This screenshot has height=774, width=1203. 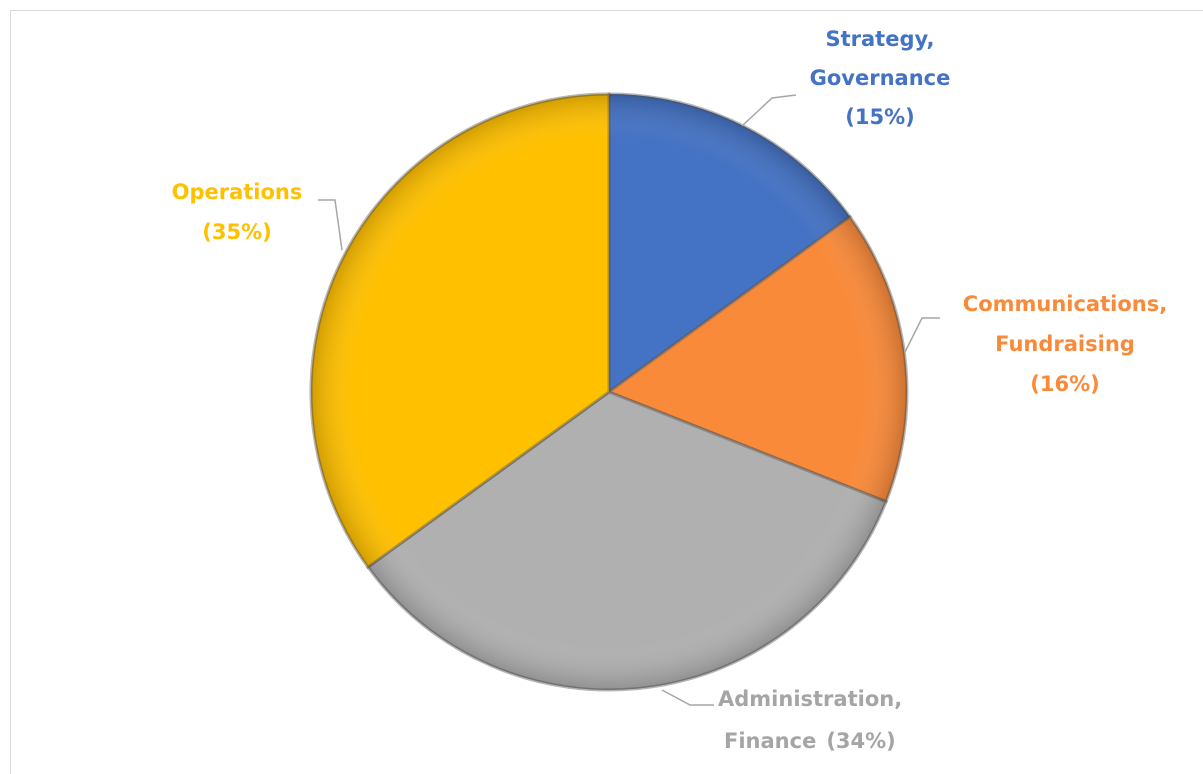 I want to click on label-line: Fundraising, so click(x=1065, y=344).